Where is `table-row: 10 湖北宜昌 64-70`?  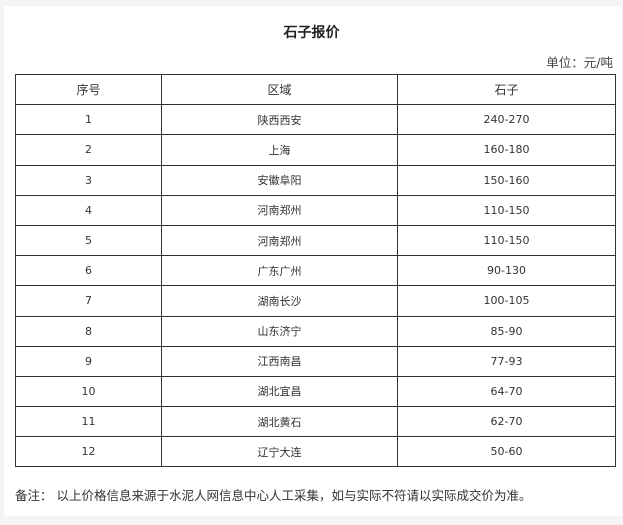
table-row: 10 湖北宜昌 64-70 is located at coordinates (315, 391).